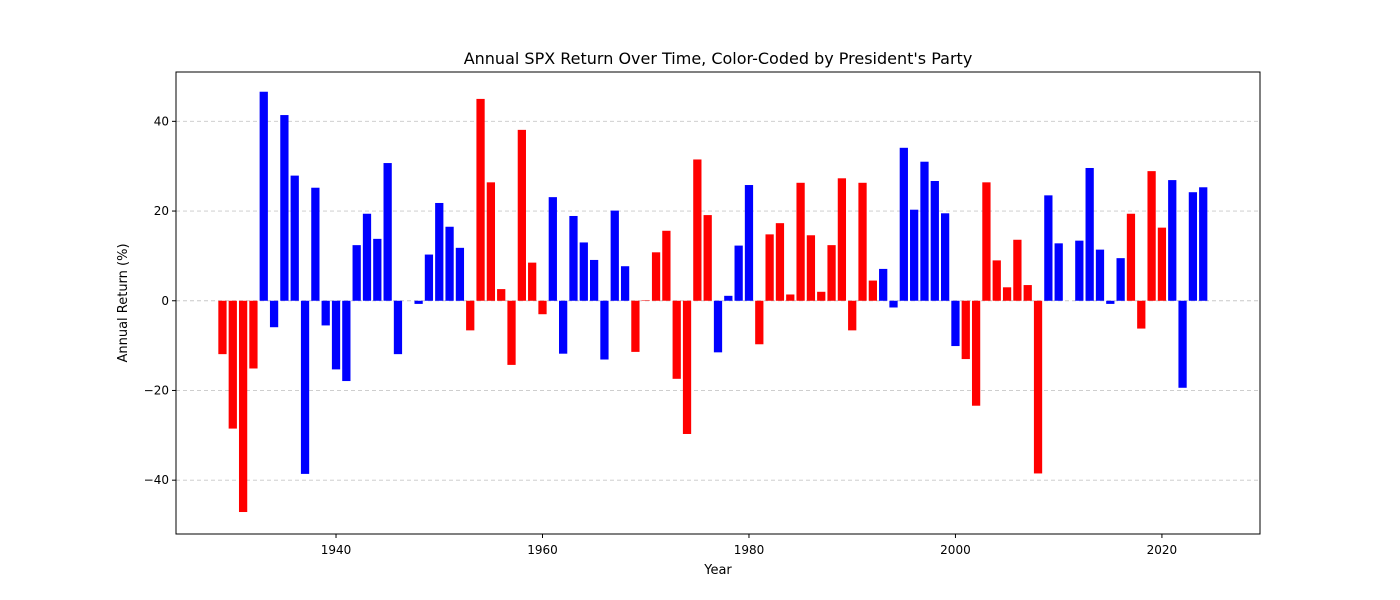 This screenshot has height=600, width=1400. I want to click on bar-2022, so click(1182, 344).